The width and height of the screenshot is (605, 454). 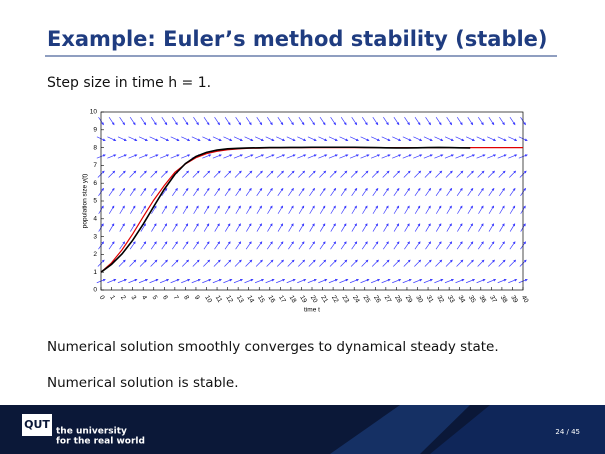 I want to click on y-tick-label: 7, so click(x=95, y=165).